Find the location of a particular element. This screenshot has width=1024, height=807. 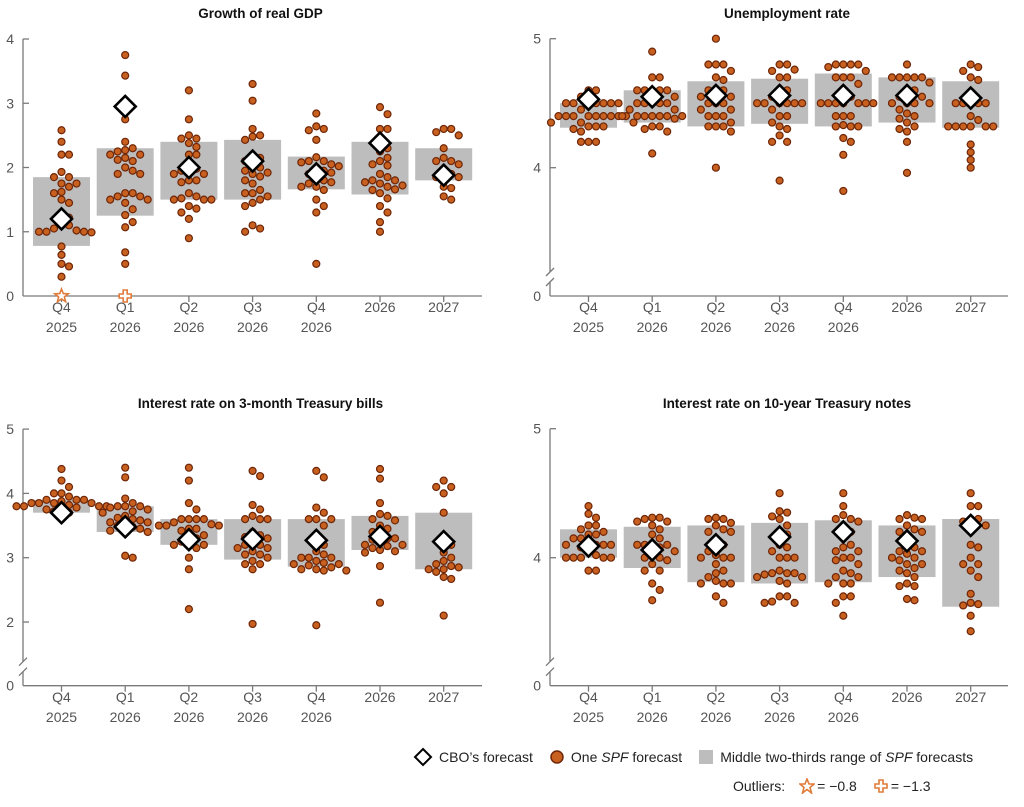

y-tick-label: 4 is located at coordinates (537, 558).